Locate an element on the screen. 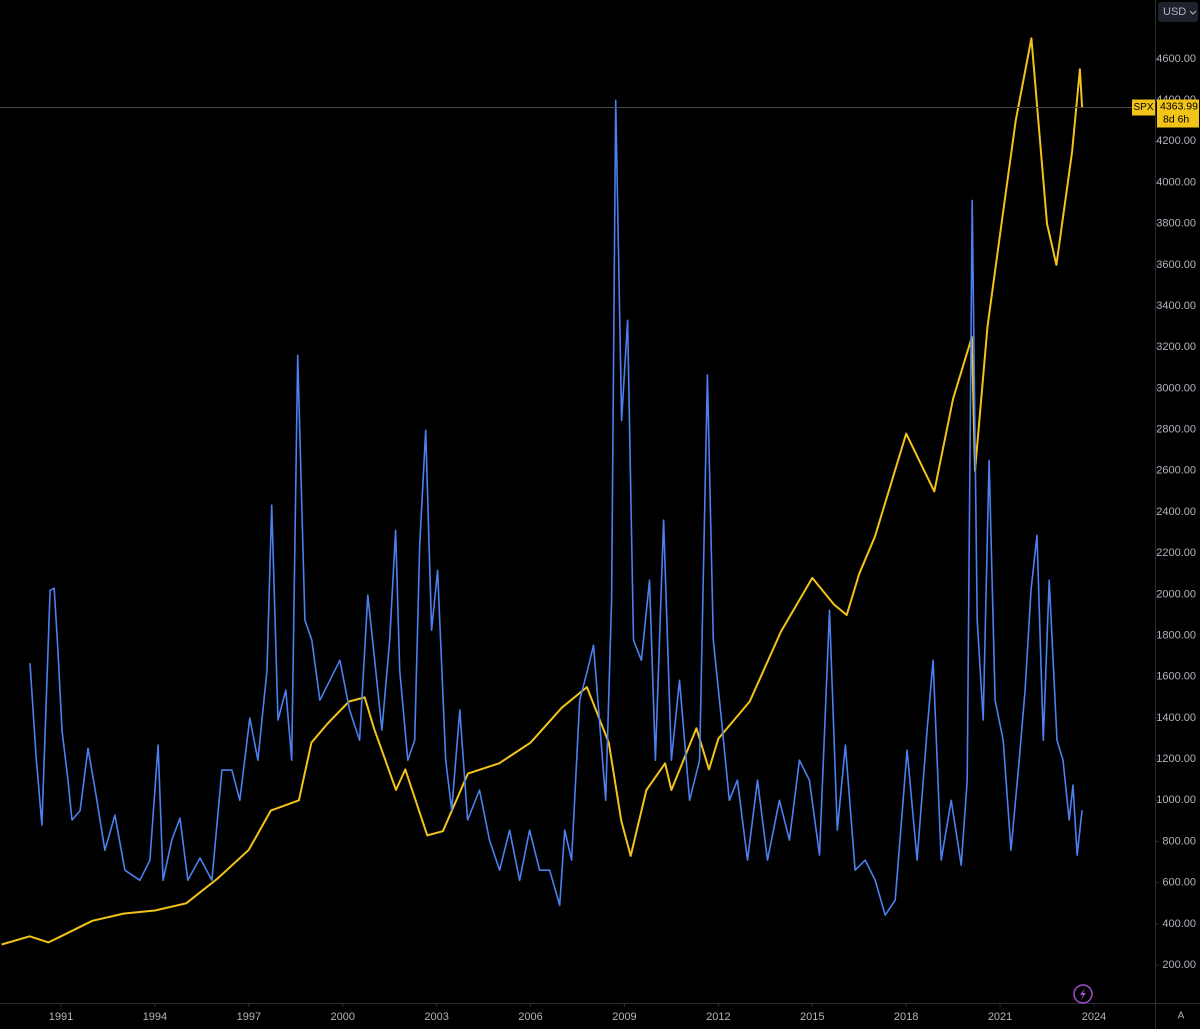 Image resolution: width=1200 pixels, height=1029 pixels. countdown-label: 8d 6h is located at coordinates (1176, 119).